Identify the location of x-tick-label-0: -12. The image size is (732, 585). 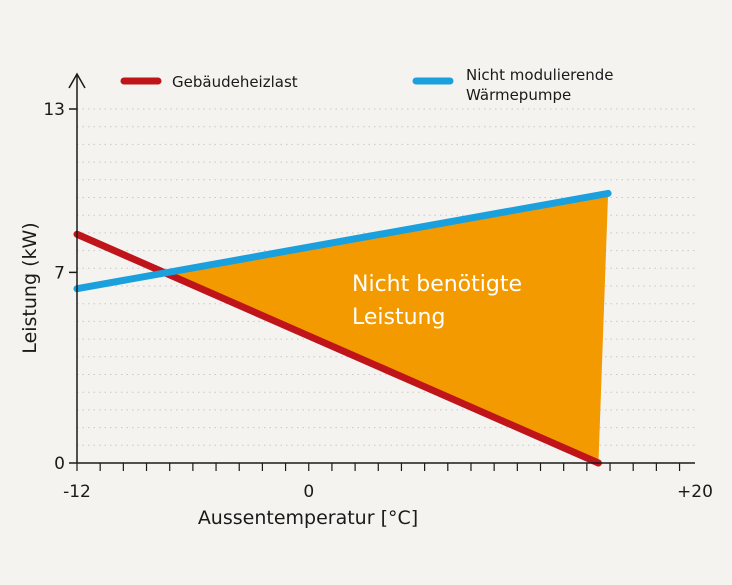
(77, 492).